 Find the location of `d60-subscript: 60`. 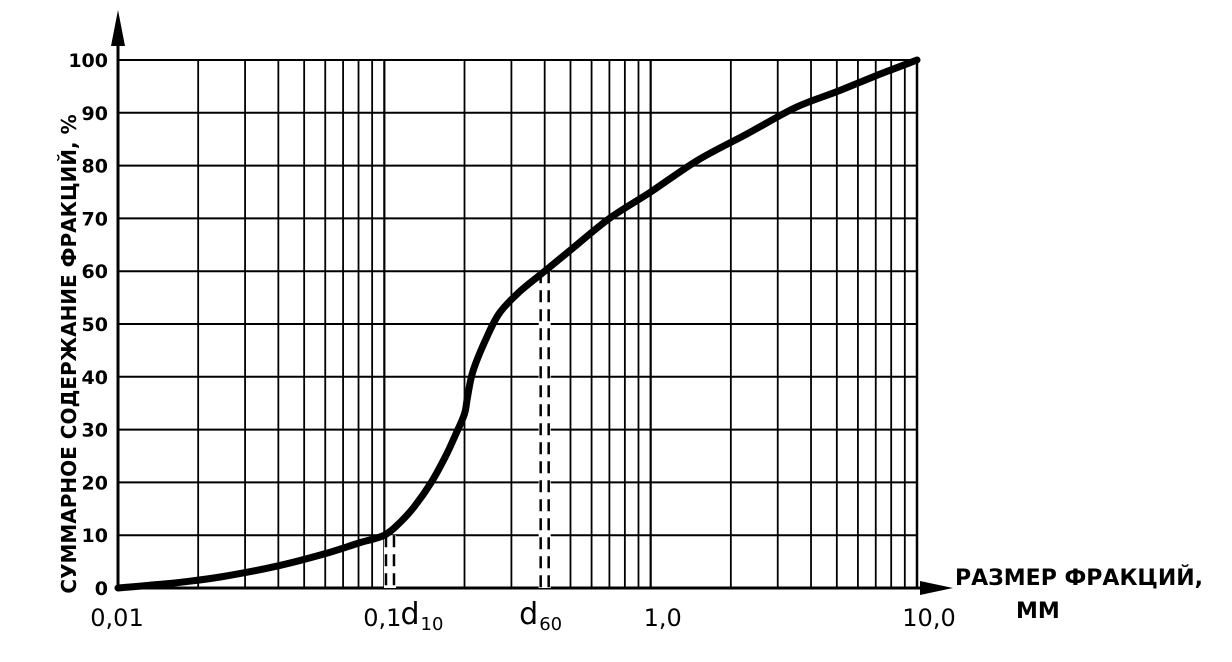

d60-subscript: 60 is located at coordinates (550, 624).